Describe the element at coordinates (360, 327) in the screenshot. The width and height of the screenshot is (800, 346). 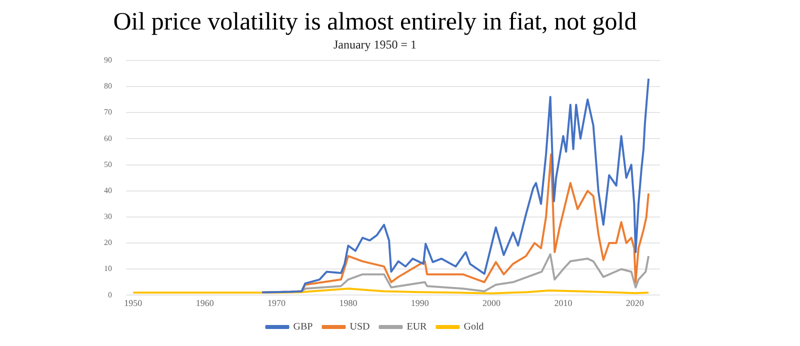
I see `legend-label: USD` at that location.